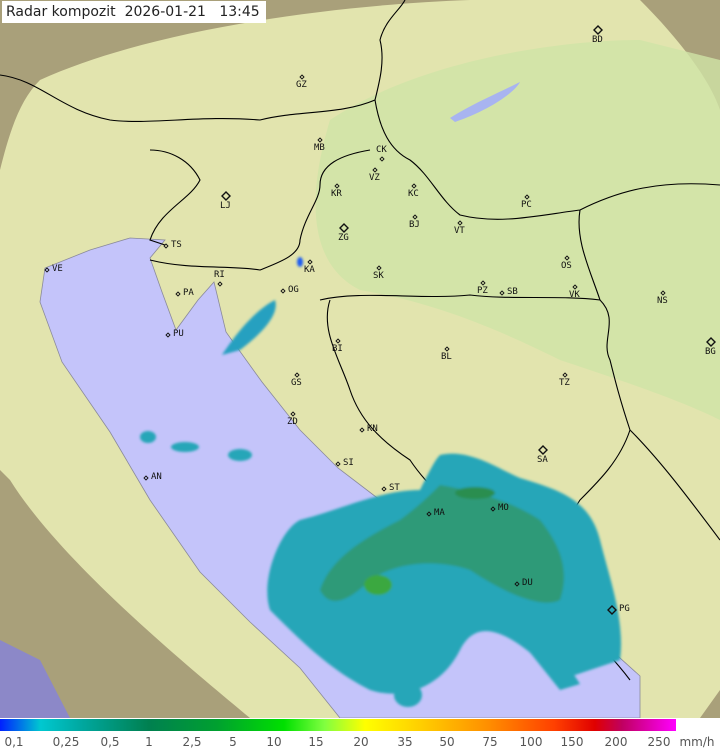 This screenshot has height=751, width=720. What do you see at coordinates (485, 102) in the screenshot?
I see `lake-balaton` at bounding box center [485, 102].